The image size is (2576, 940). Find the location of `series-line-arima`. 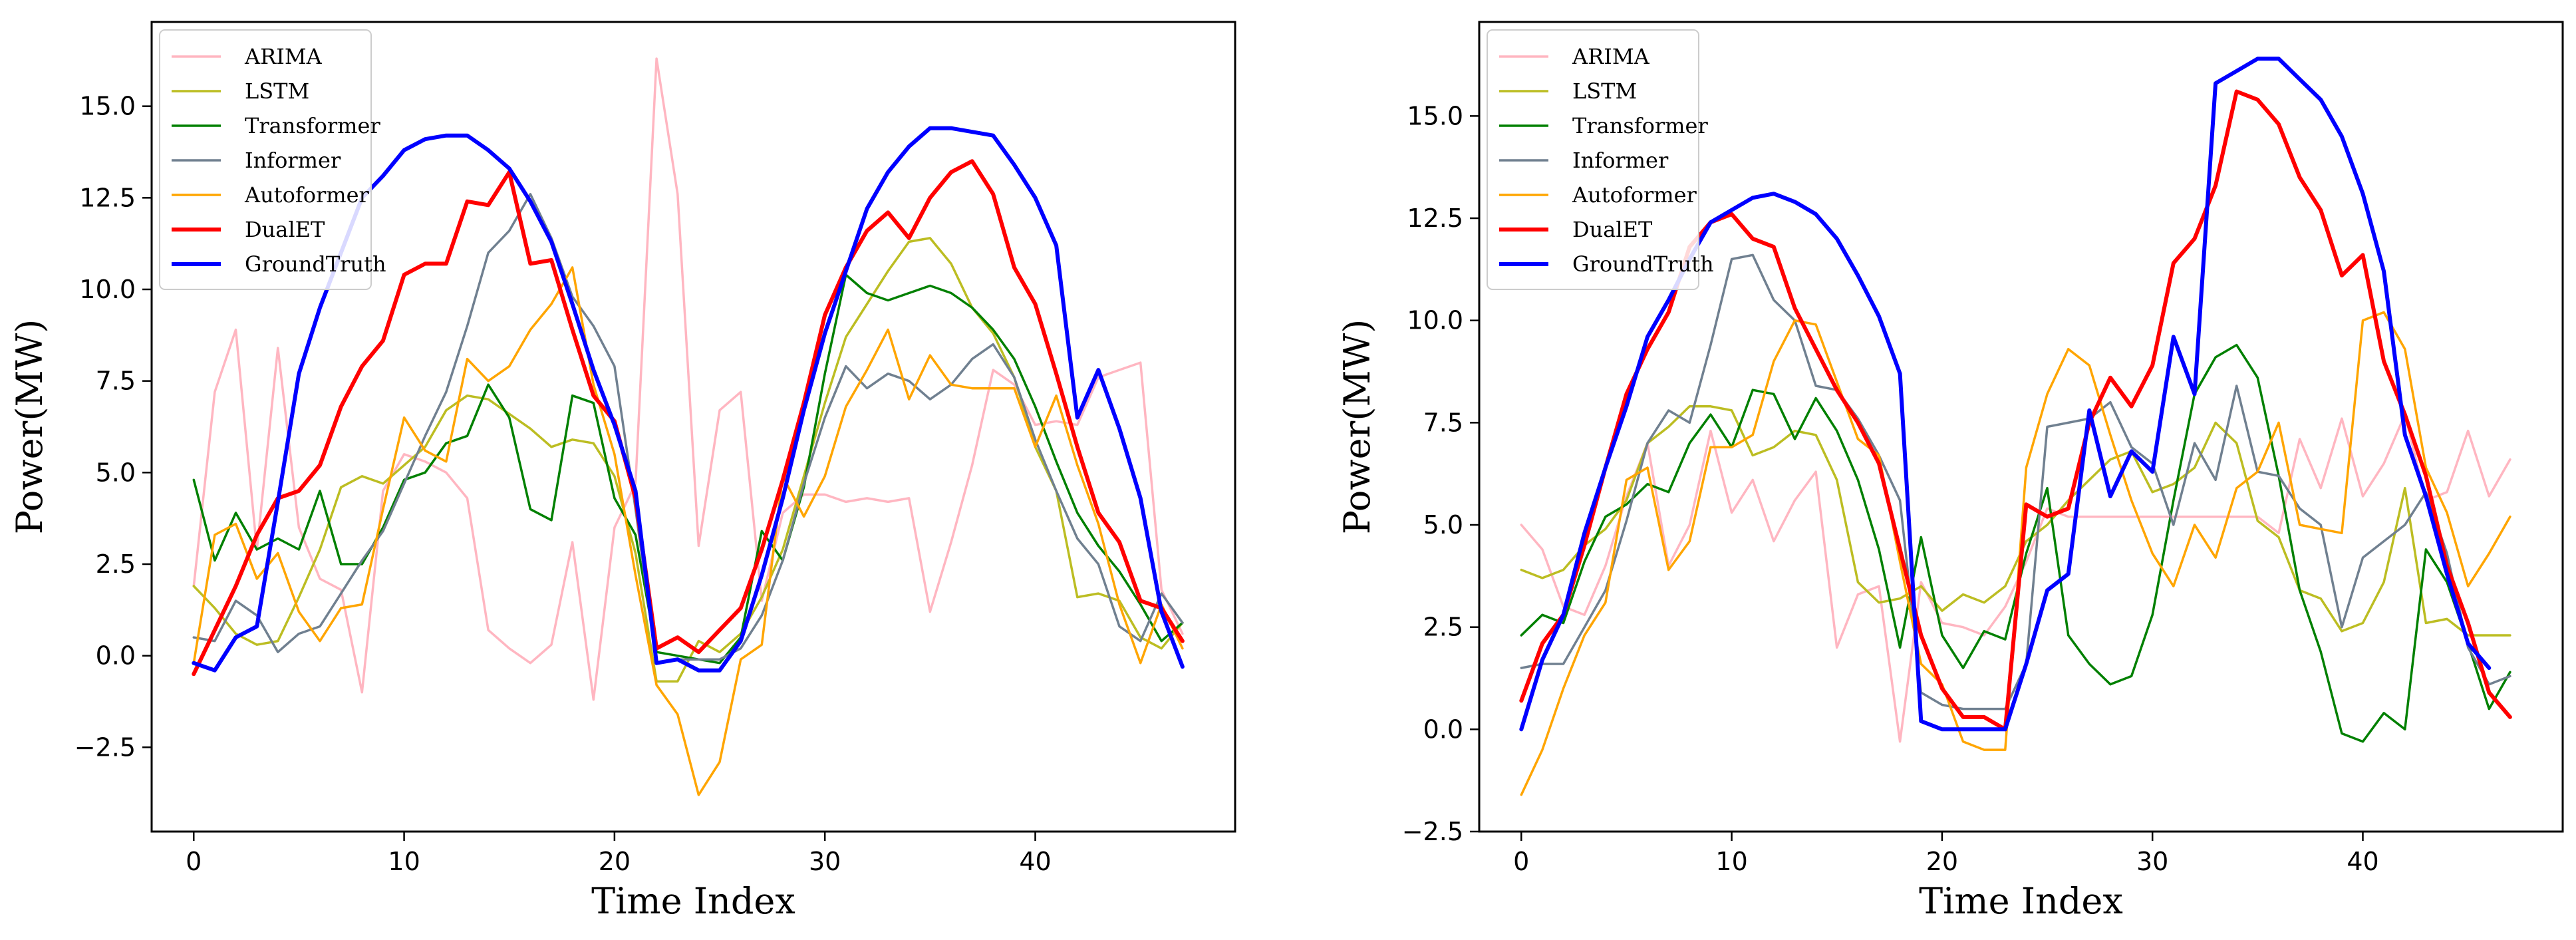

series-line-arima is located at coordinates (2015, 578).